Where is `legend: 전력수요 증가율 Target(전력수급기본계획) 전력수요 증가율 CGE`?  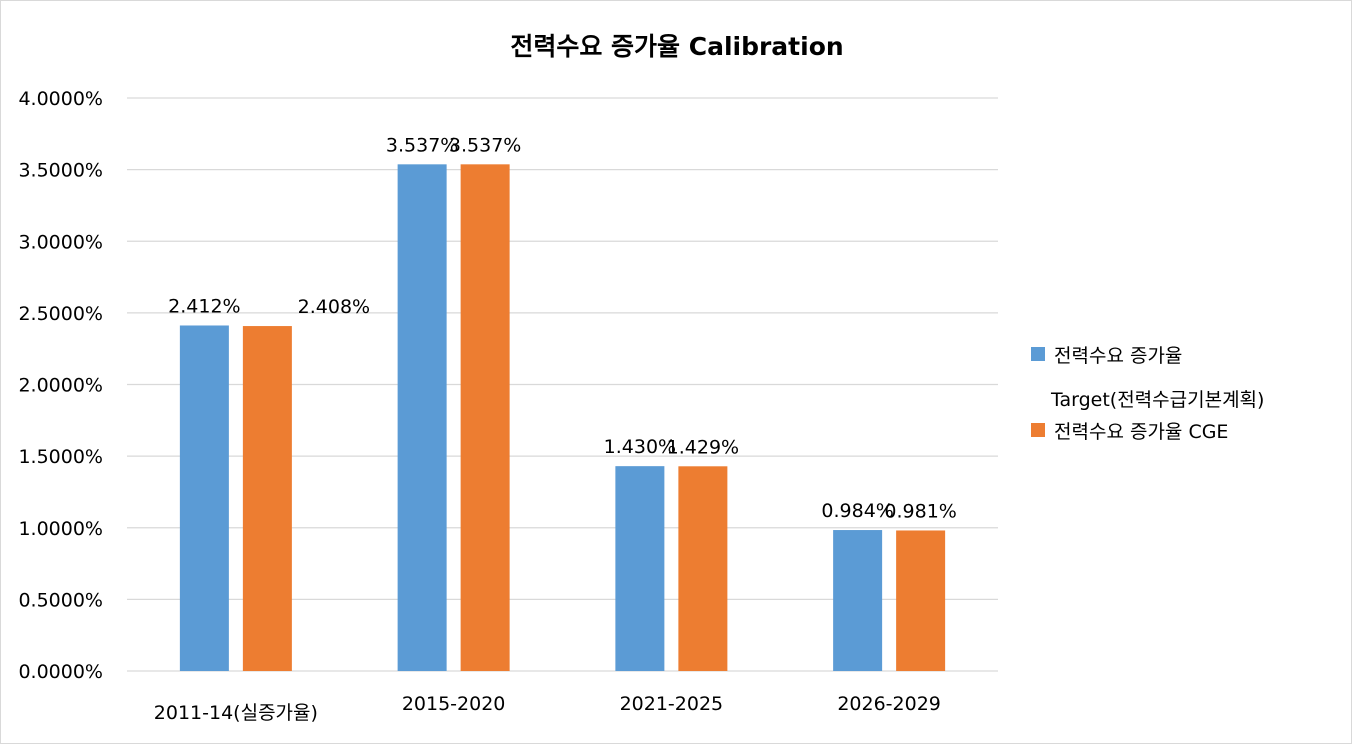 legend: 전력수요 증가율 Target(전력수급기본계획) 전력수요 증가율 CGE is located at coordinates (1147, 394).